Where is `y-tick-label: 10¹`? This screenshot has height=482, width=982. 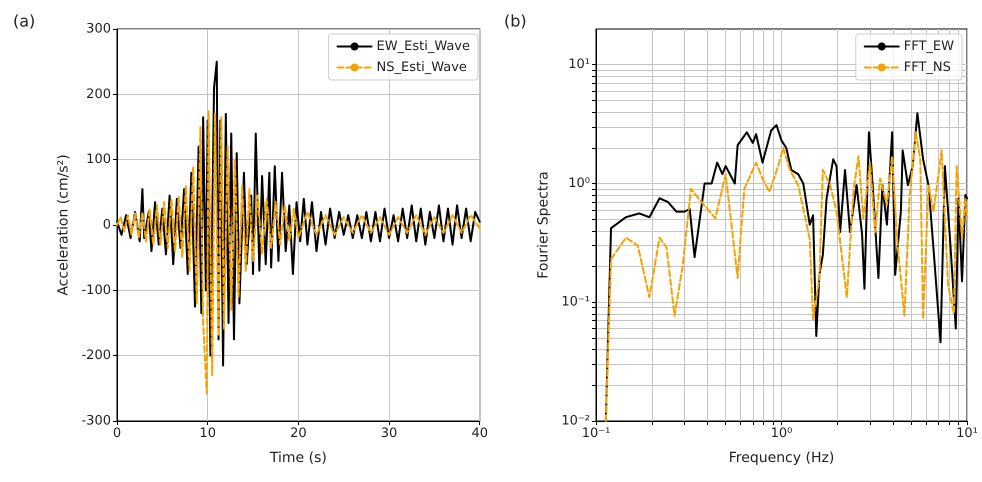
y-tick-label: 10¹ is located at coordinates (579, 64).